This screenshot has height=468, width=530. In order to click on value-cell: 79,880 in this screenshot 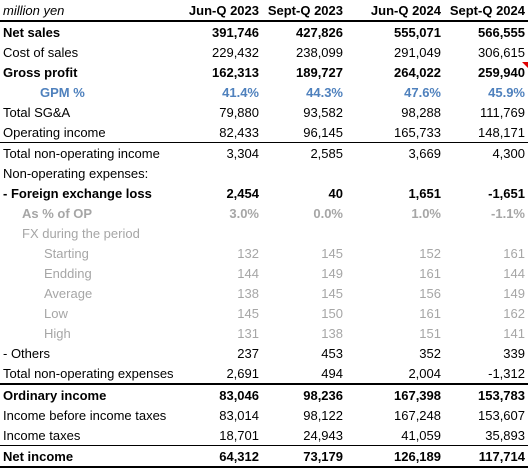, I will do `click(239, 112)`.